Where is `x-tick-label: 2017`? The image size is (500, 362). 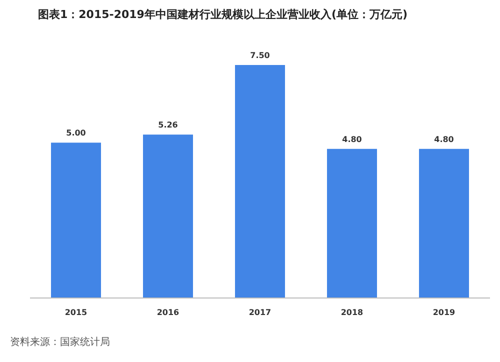
x-tick-label: 2017 is located at coordinates (260, 312).